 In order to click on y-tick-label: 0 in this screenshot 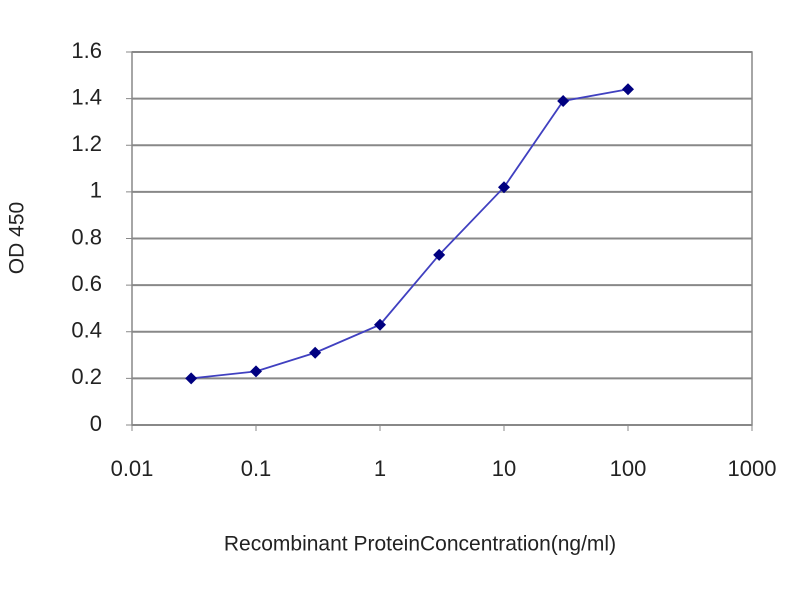, I will do `click(96, 423)`.